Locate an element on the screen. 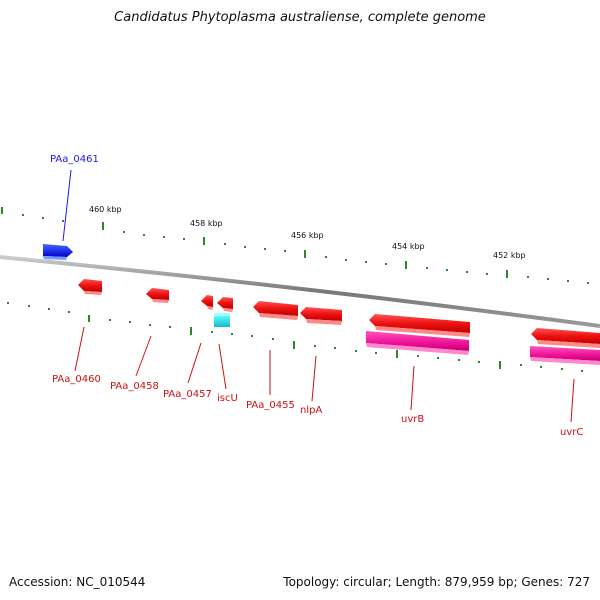 The width and height of the screenshot is (600, 600). gene-nlpA is located at coordinates (321, 316).